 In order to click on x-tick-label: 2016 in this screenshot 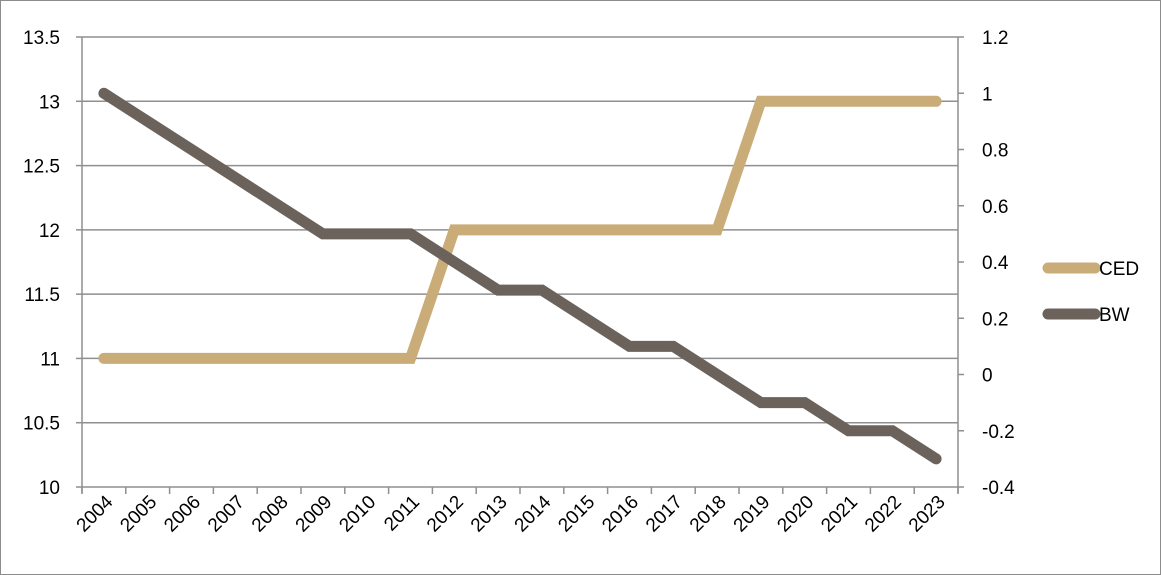, I will do `click(620, 514)`.